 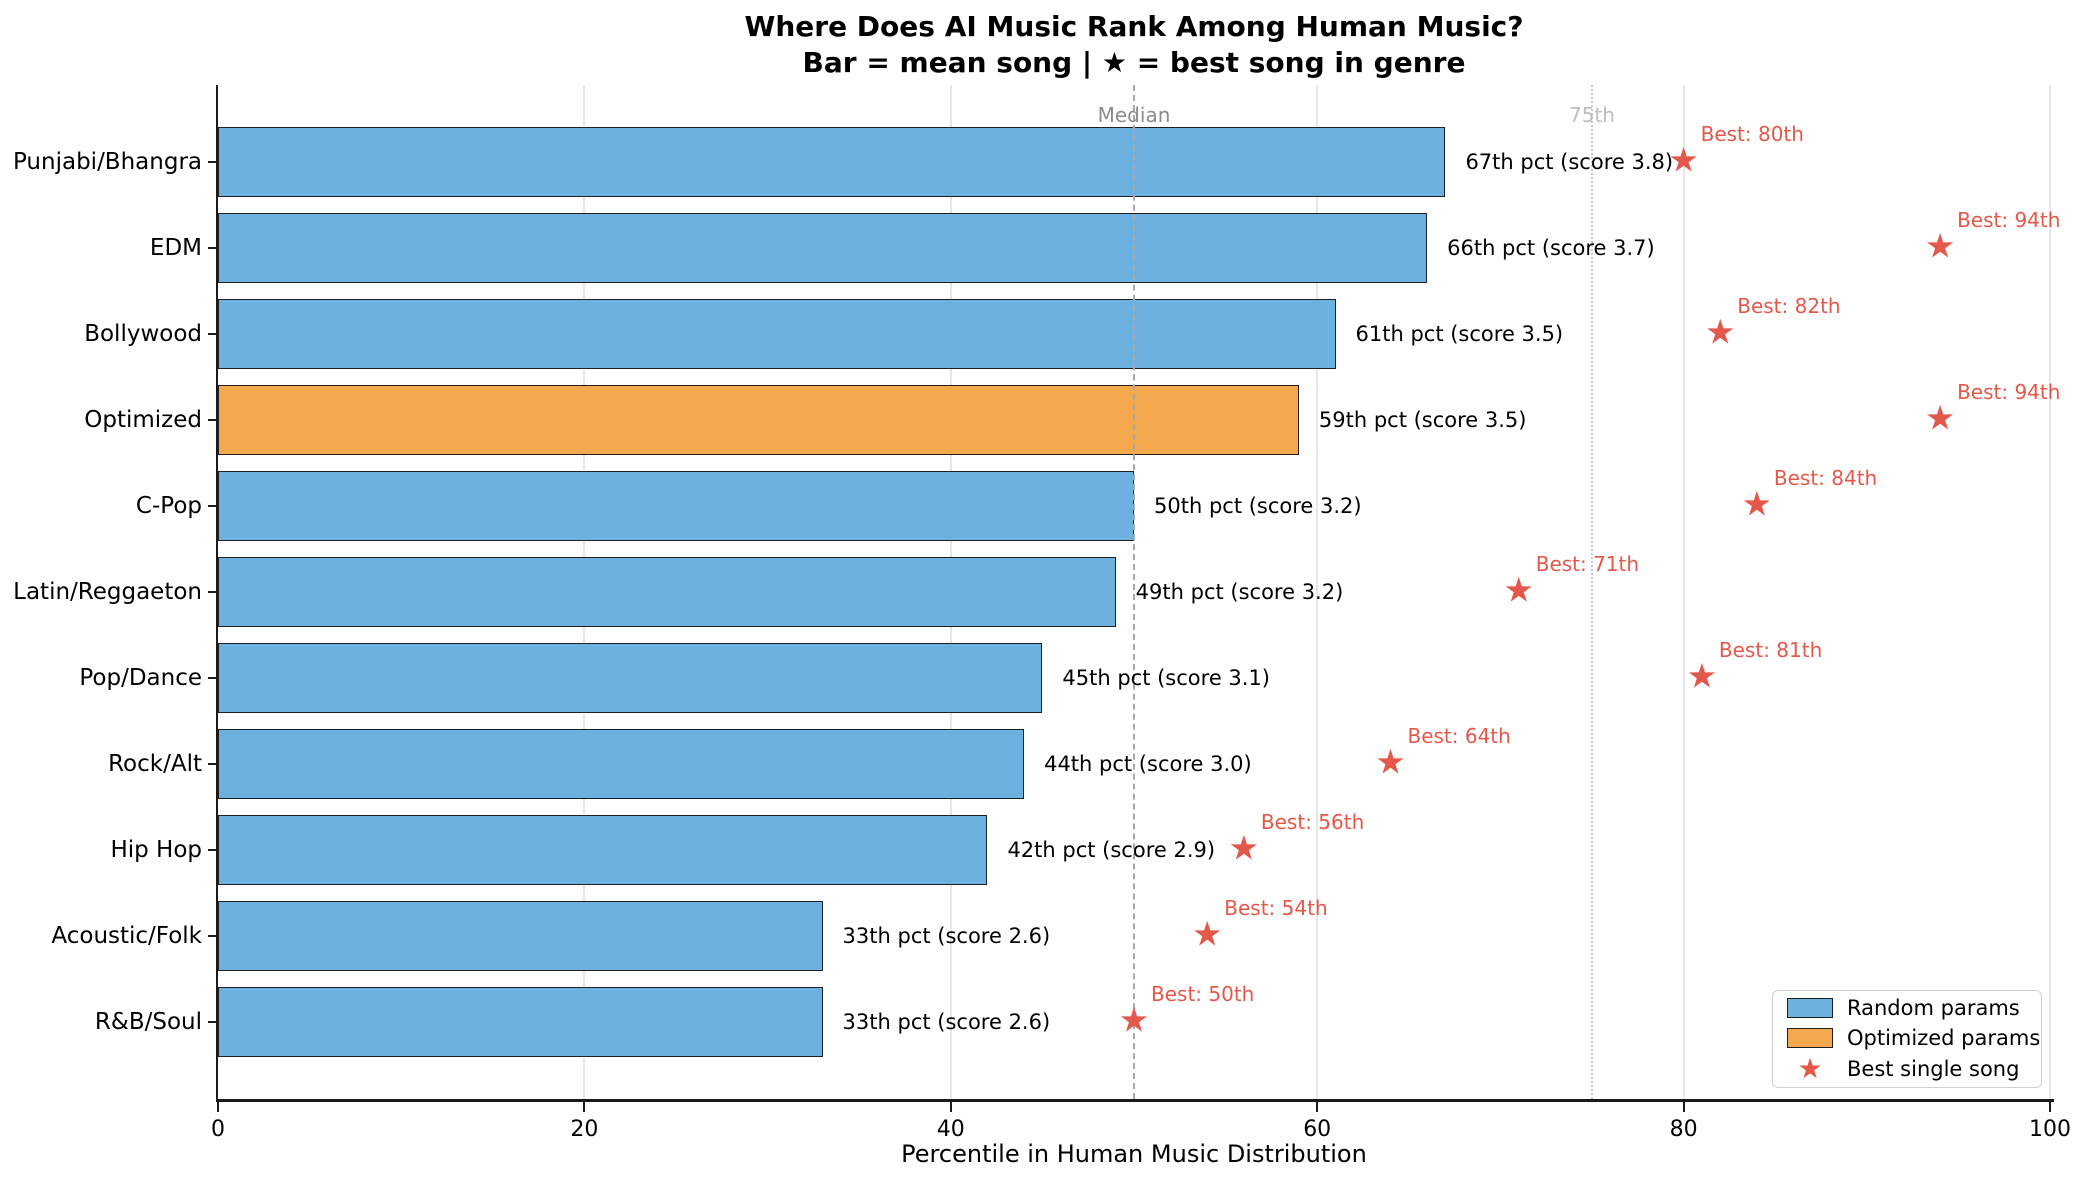 I want to click on category-label-edm: EDM, so click(x=175, y=247).